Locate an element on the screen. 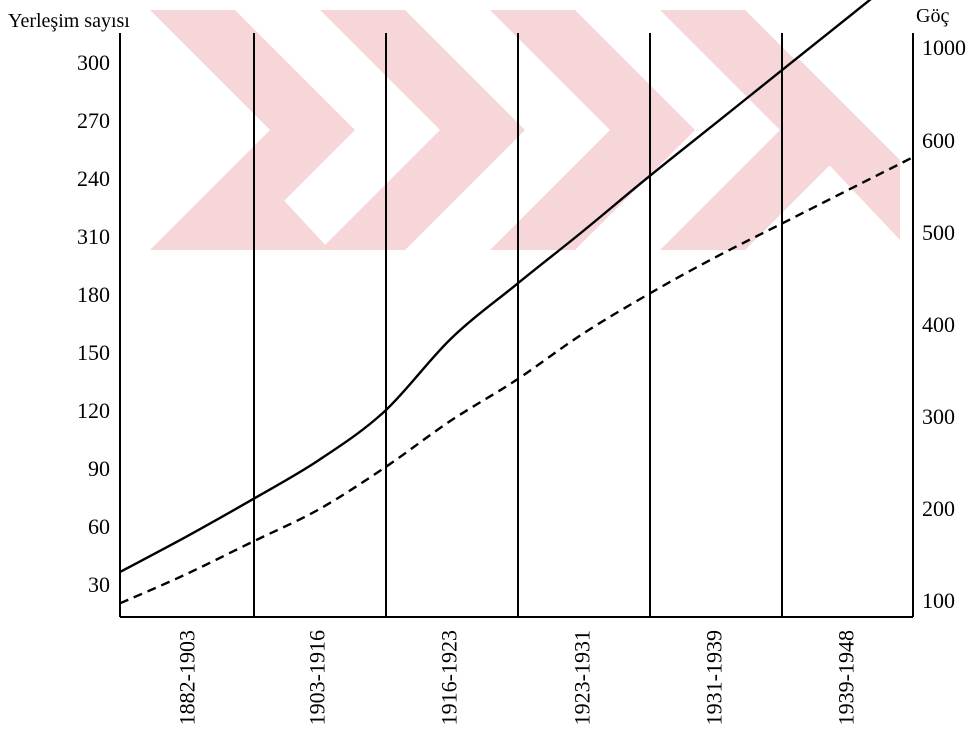 The width and height of the screenshot is (980, 749). y-axis-title-left: Yerleşim sayısı is located at coordinates (69, 21).